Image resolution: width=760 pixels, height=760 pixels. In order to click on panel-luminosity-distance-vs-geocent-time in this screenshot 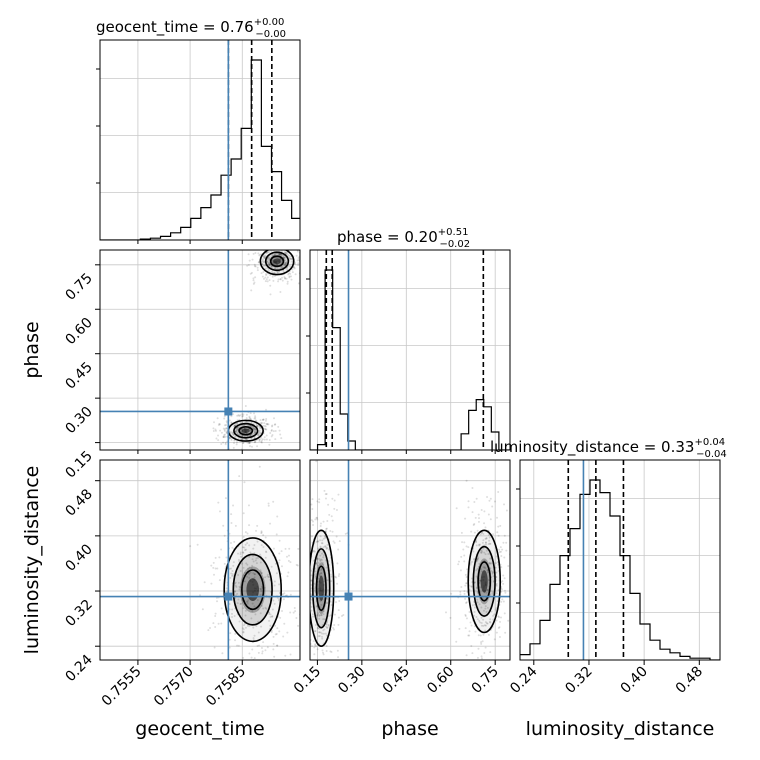, I will do `click(200, 560)`.